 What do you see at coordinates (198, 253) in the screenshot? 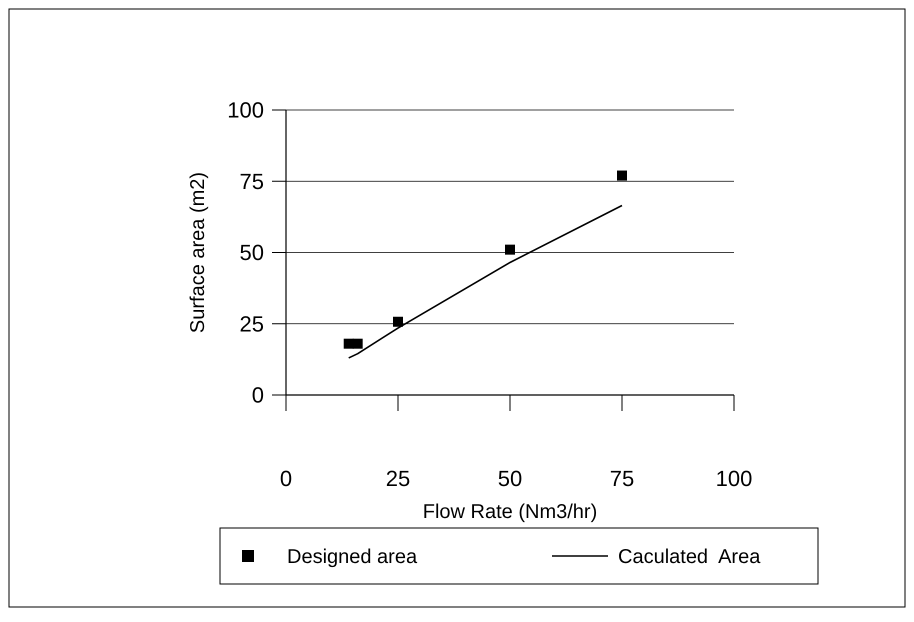
I see `y-axis-title: Surface area (m2)` at bounding box center [198, 253].